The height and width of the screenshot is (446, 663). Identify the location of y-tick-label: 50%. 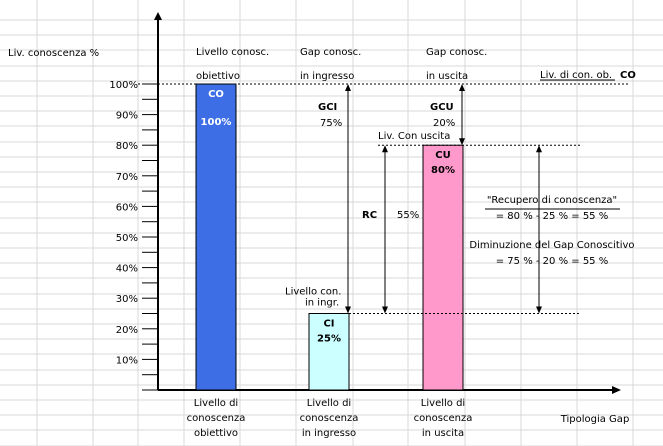
(127, 238).